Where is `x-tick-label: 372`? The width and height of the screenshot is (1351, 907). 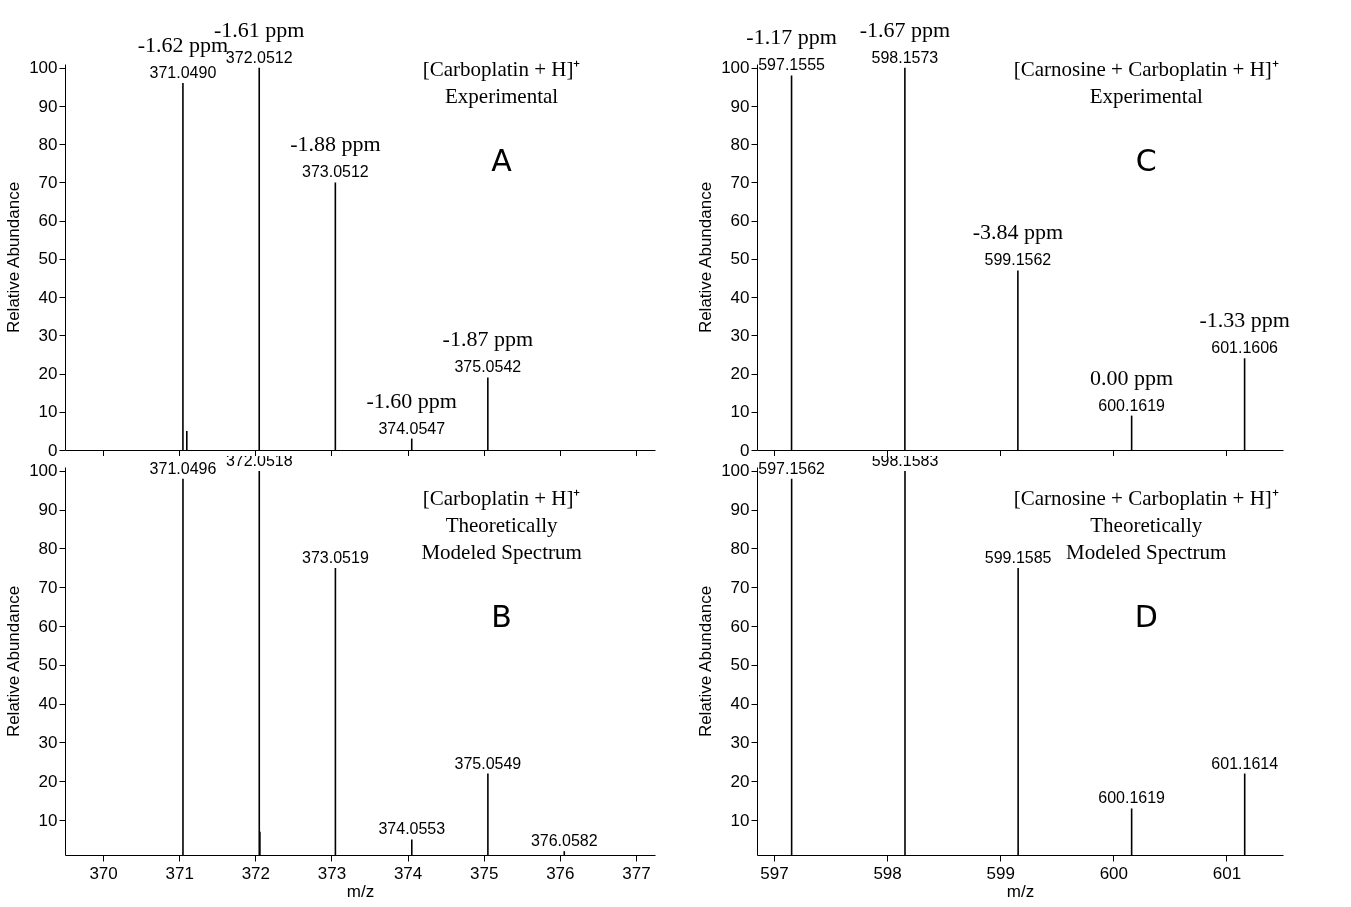 x-tick-label: 372 is located at coordinates (256, 873).